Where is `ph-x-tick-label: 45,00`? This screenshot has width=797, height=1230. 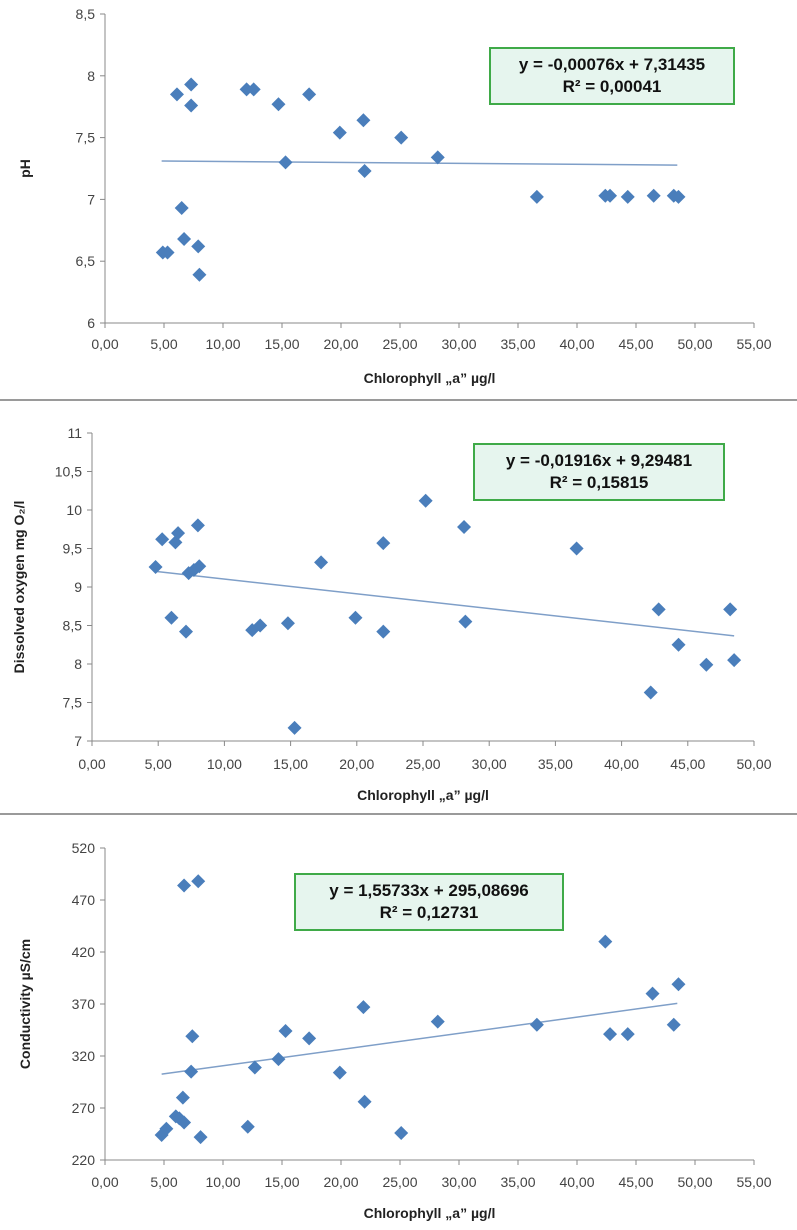 ph-x-tick-label: 45,00 is located at coordinates (635, 344).